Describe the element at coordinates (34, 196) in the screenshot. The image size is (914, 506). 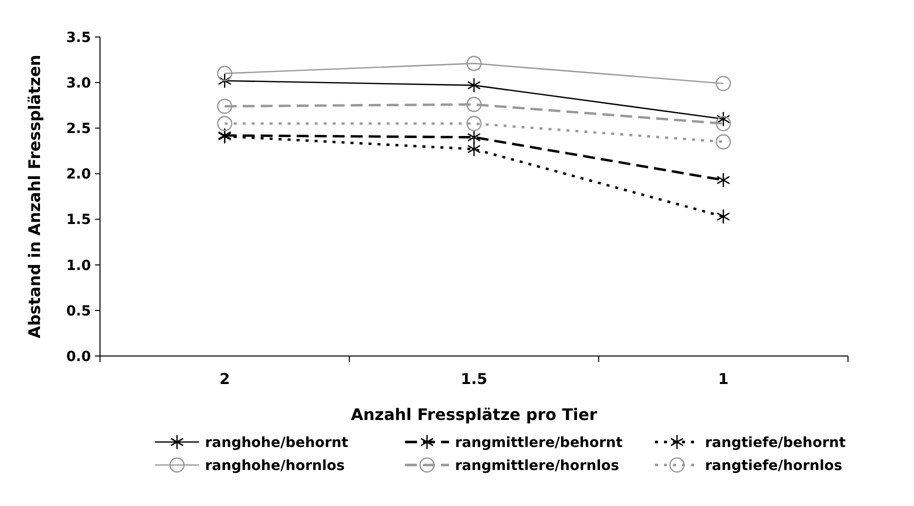
I see `y-axis-title: Abstand in Anzahl Fressplätzen` at that location.